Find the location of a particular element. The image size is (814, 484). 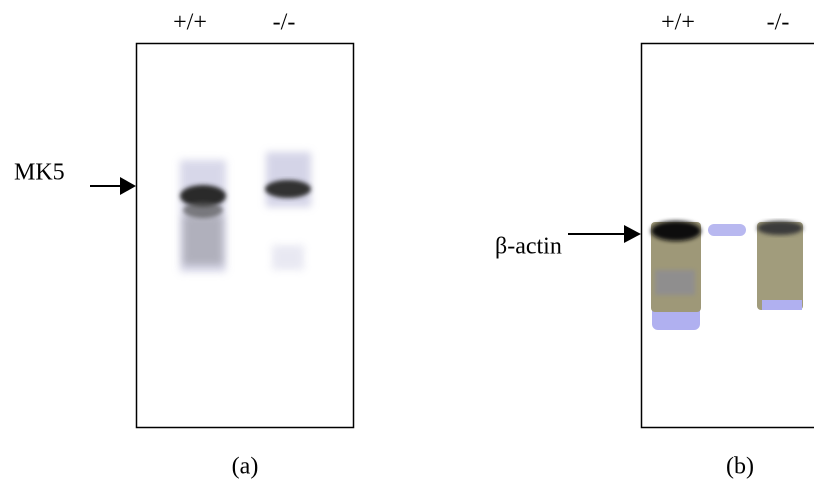

panel-caption: (a) is located at coordinates (245, 467).